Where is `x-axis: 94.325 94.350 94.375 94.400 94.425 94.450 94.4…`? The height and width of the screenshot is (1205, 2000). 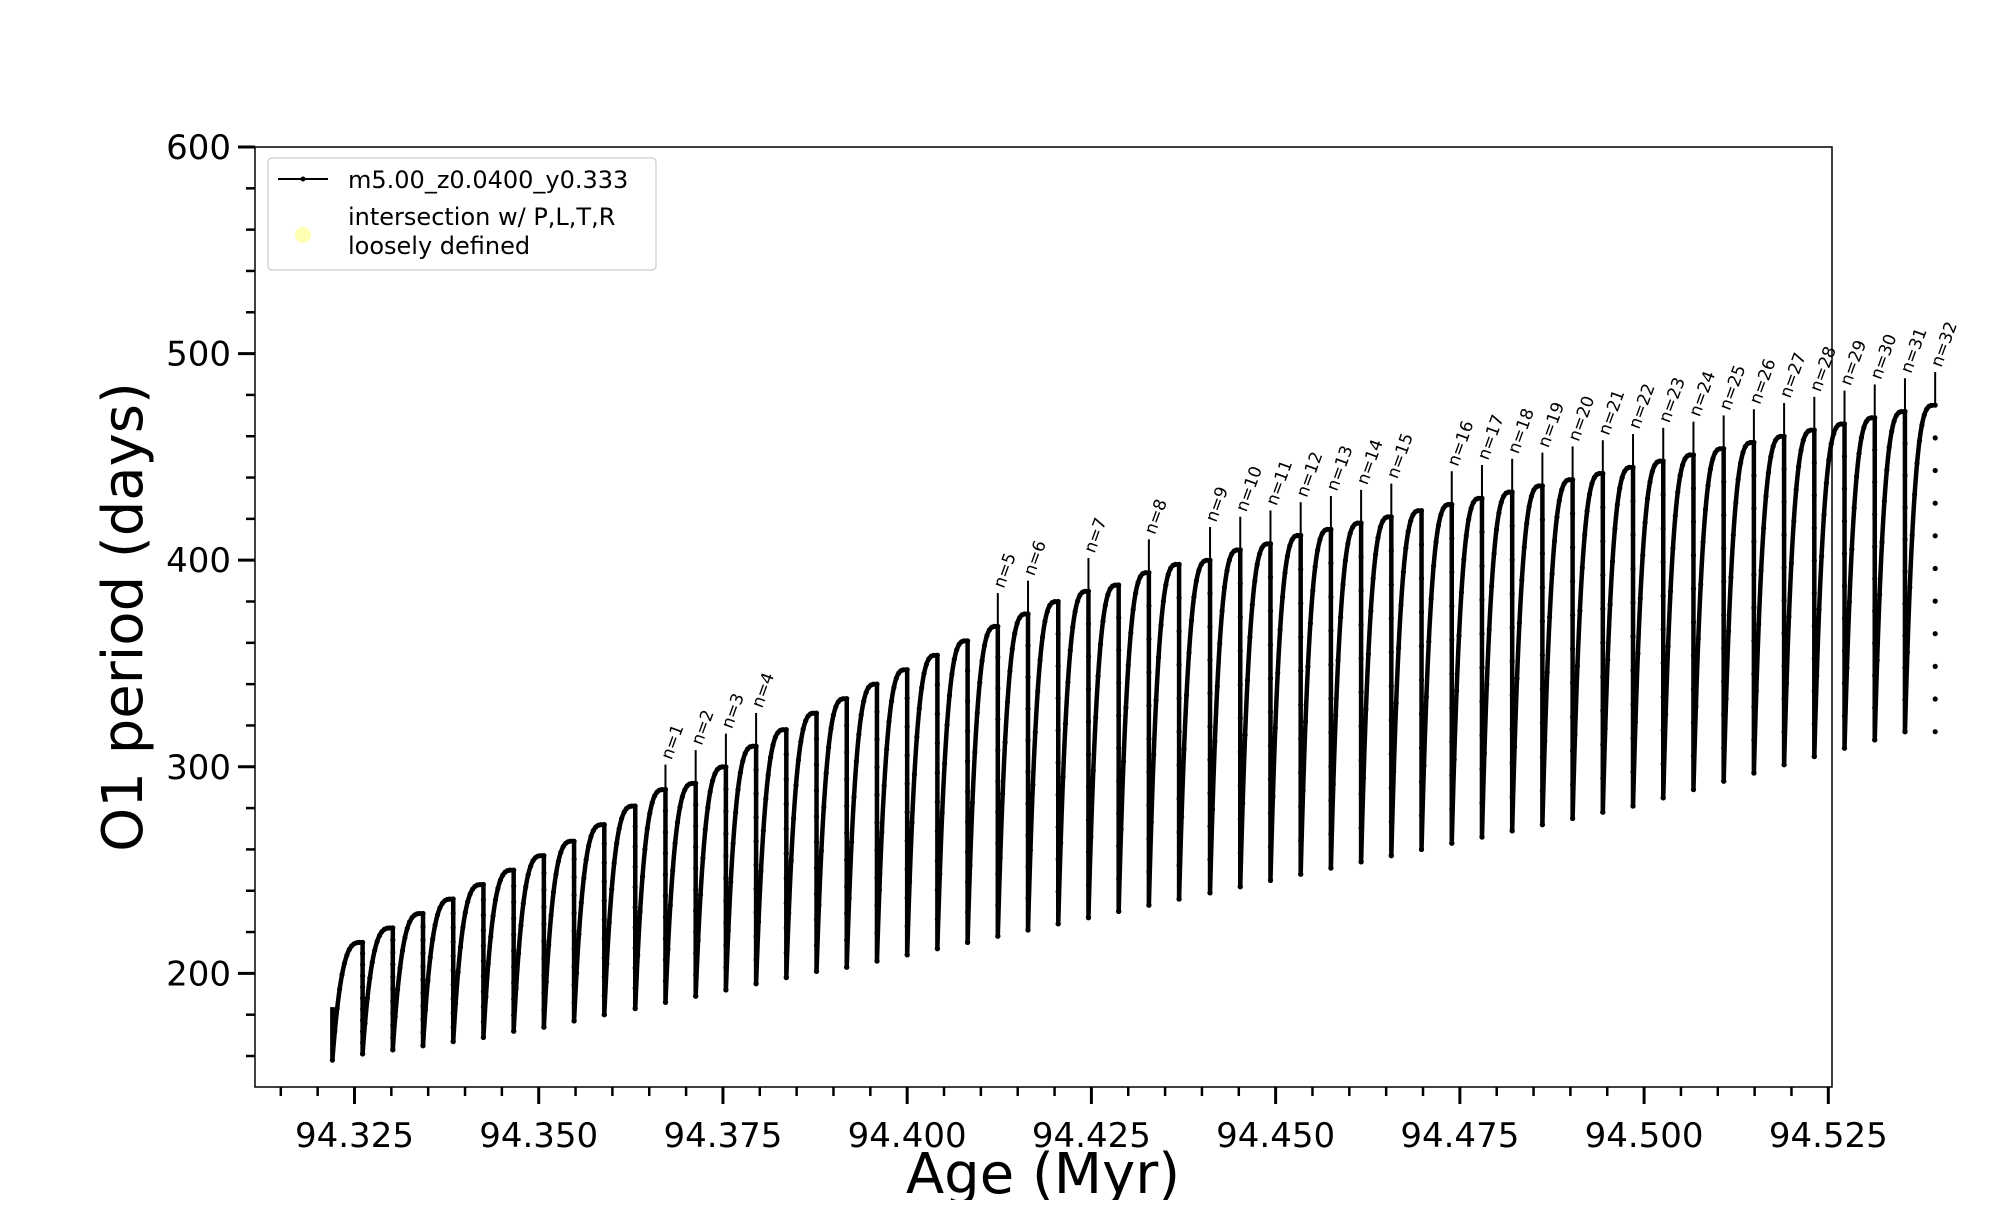
x-axis: 94.325 94.350 94.375 94.400 94.425 94.450 94.4… is located at coordinates (1083, 1121).